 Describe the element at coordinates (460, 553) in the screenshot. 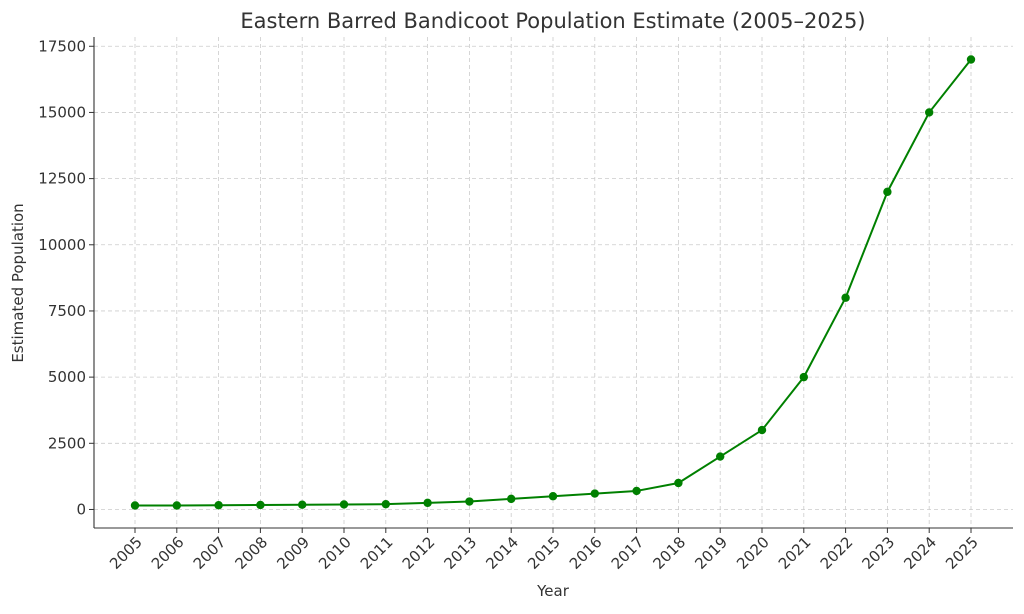

I see `x-tick-label: 2013` at that location.